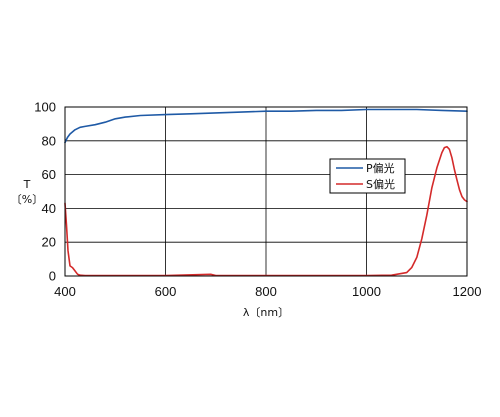 Image resolution: width=500 pixels, height=417 pixels. Describe the element at coordinates (49, 208) in the screenshot. I see `y-tick-label: 40` at that location.